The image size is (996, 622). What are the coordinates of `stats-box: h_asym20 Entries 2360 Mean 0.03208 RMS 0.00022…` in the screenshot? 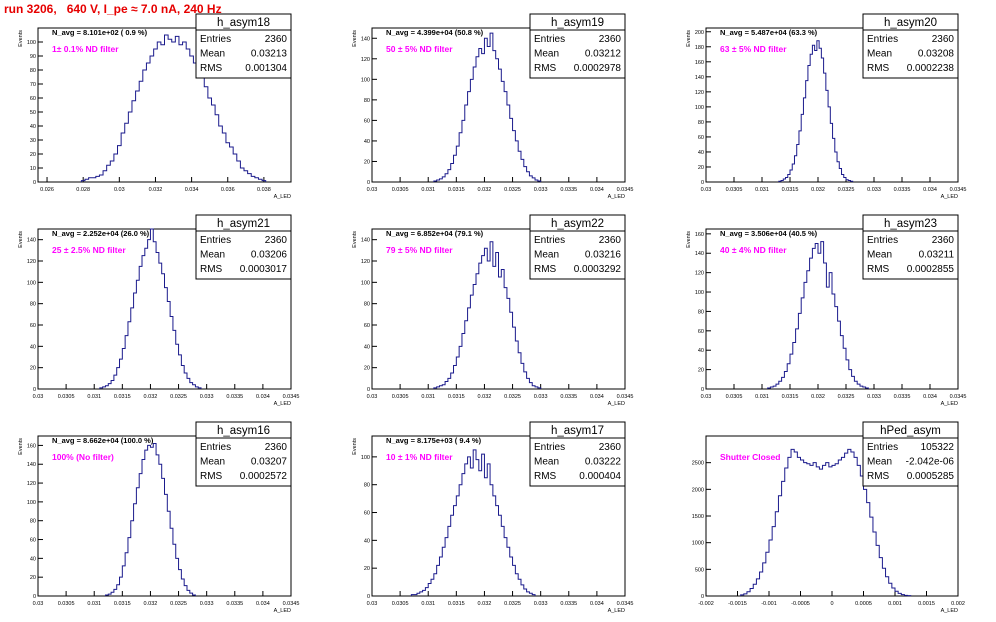 It's located at (910, 46).